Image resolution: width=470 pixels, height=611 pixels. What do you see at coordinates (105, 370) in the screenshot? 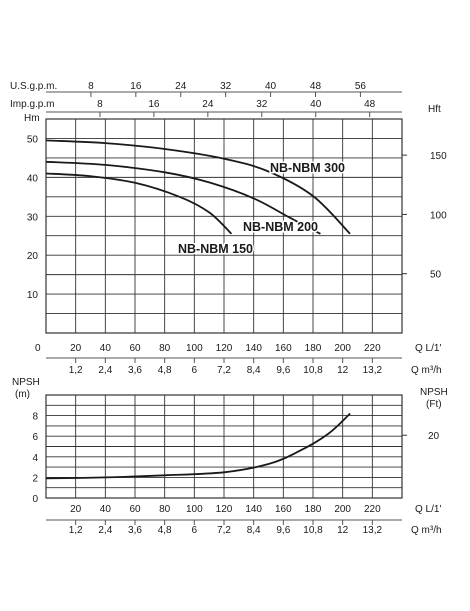
I see `flow-m3h-tick-label: 2,4` at bounding box center [105, 370].